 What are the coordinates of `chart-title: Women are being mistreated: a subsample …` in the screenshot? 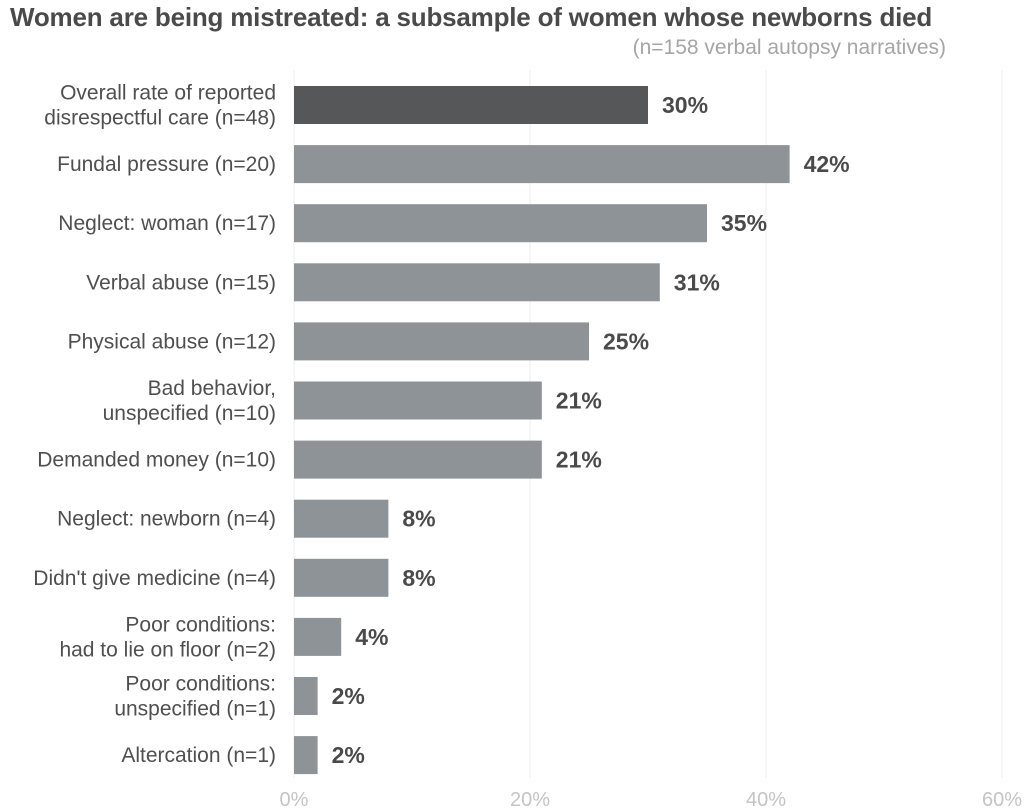 It's located at (471, 17).